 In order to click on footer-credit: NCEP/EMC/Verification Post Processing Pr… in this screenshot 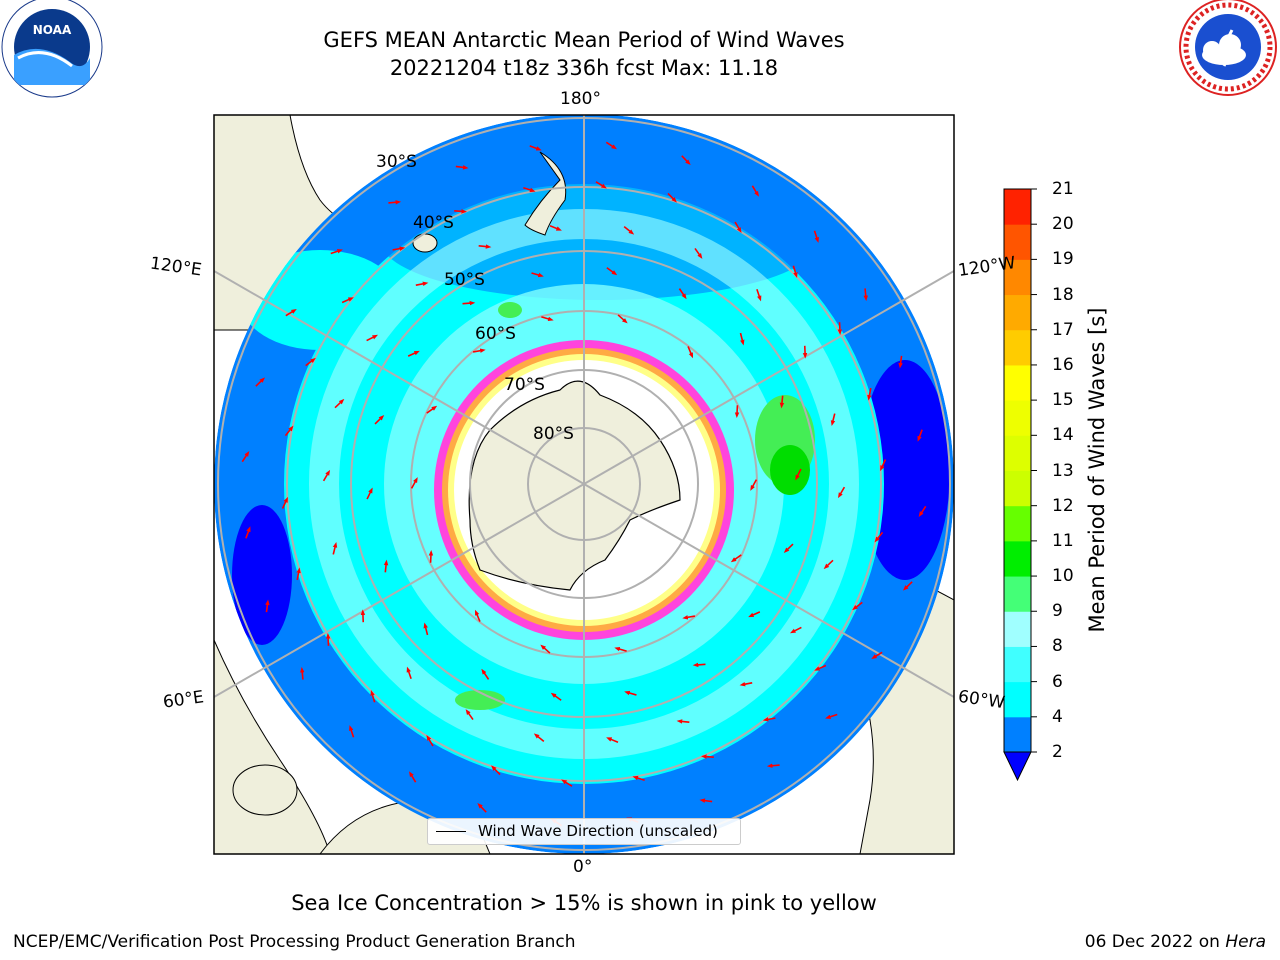, I will do `click(294, 942)`.